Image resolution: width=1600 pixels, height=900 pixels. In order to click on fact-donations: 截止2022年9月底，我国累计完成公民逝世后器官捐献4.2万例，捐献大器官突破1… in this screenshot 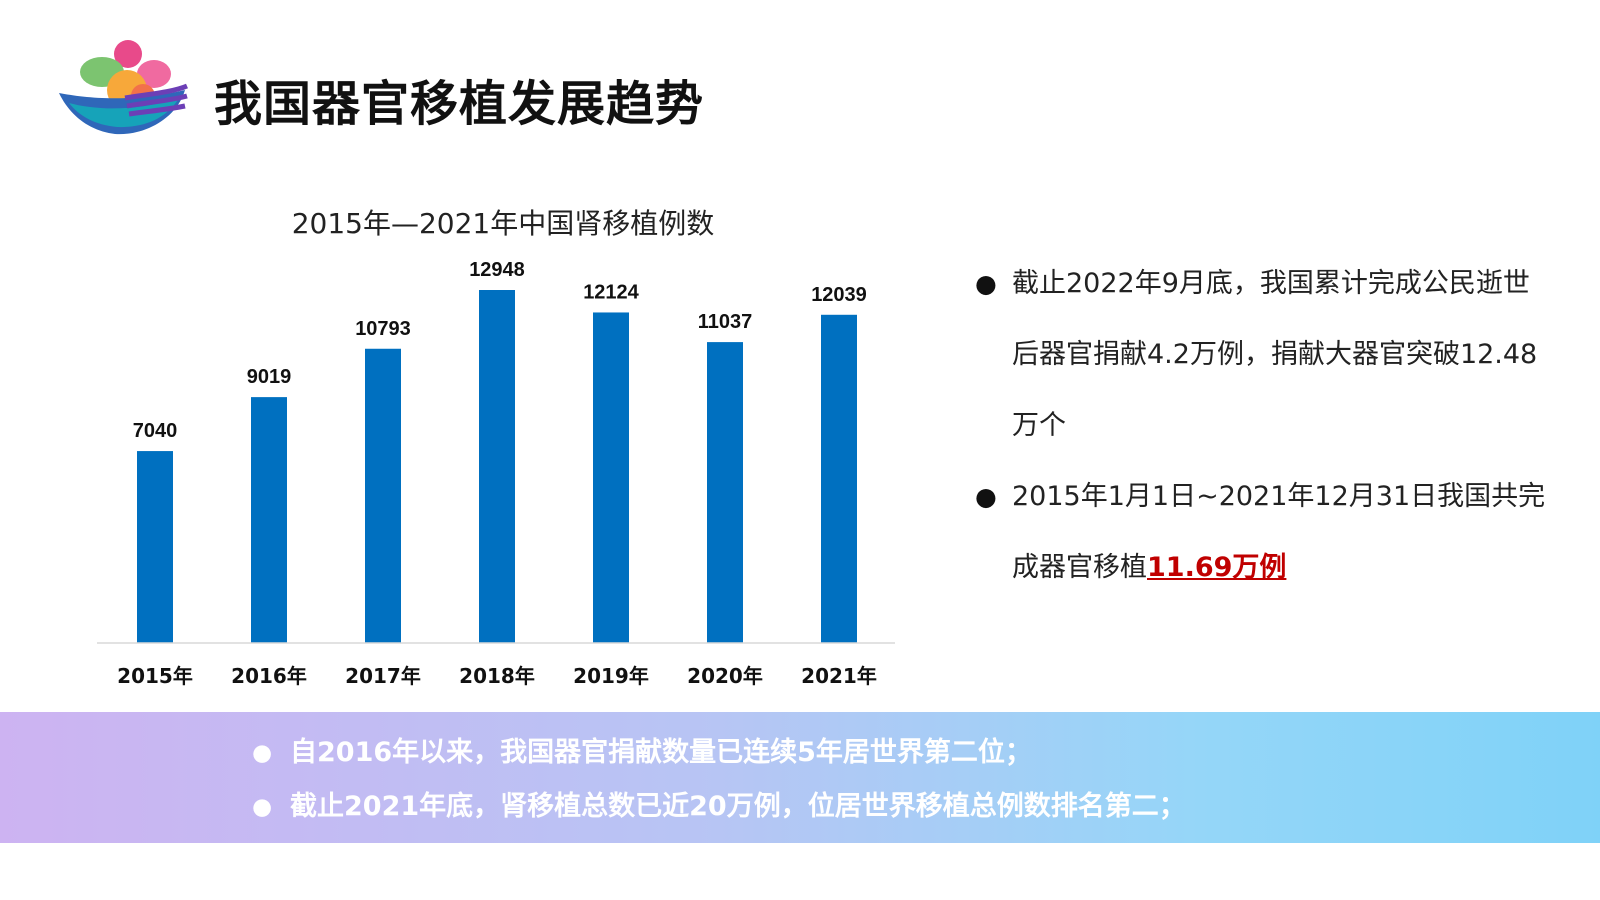, I will do `click(1265, 354)`.